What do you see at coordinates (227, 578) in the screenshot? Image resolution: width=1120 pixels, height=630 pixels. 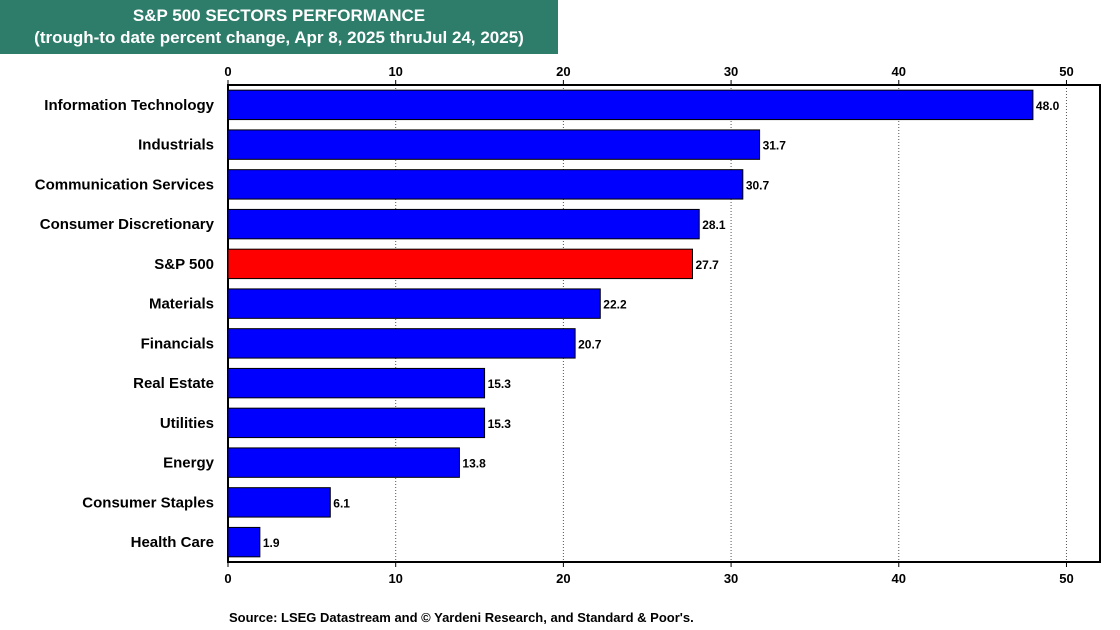 I see `x-tick-label-bottom: 0` at bounding box center [227, 578].